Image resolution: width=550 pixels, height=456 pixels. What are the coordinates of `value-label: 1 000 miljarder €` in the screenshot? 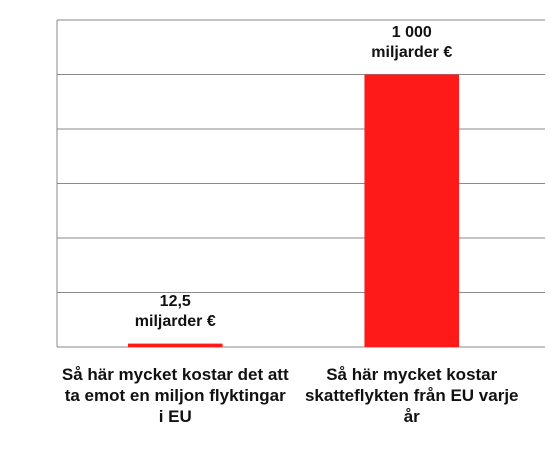 It's located at (412, 42).